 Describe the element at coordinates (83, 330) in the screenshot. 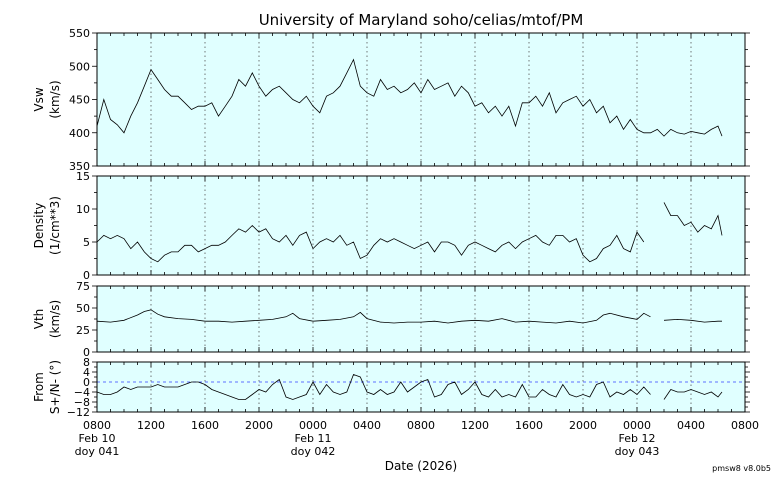

I see `y-tick-label: 25` at that location.